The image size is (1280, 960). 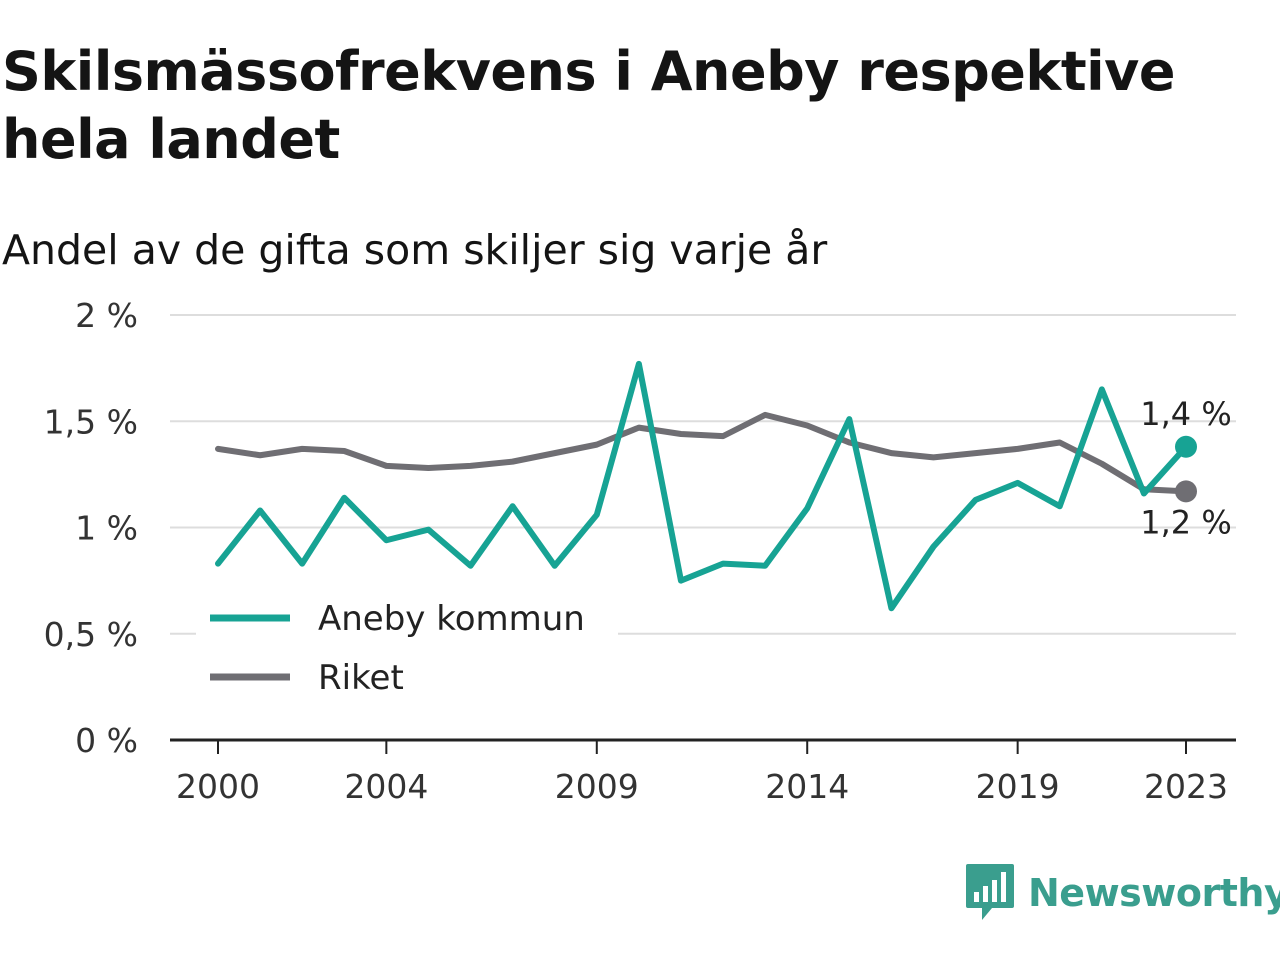 I want to click on newsworthy-logo: Newsworthy, so click(x=1122, y=893).